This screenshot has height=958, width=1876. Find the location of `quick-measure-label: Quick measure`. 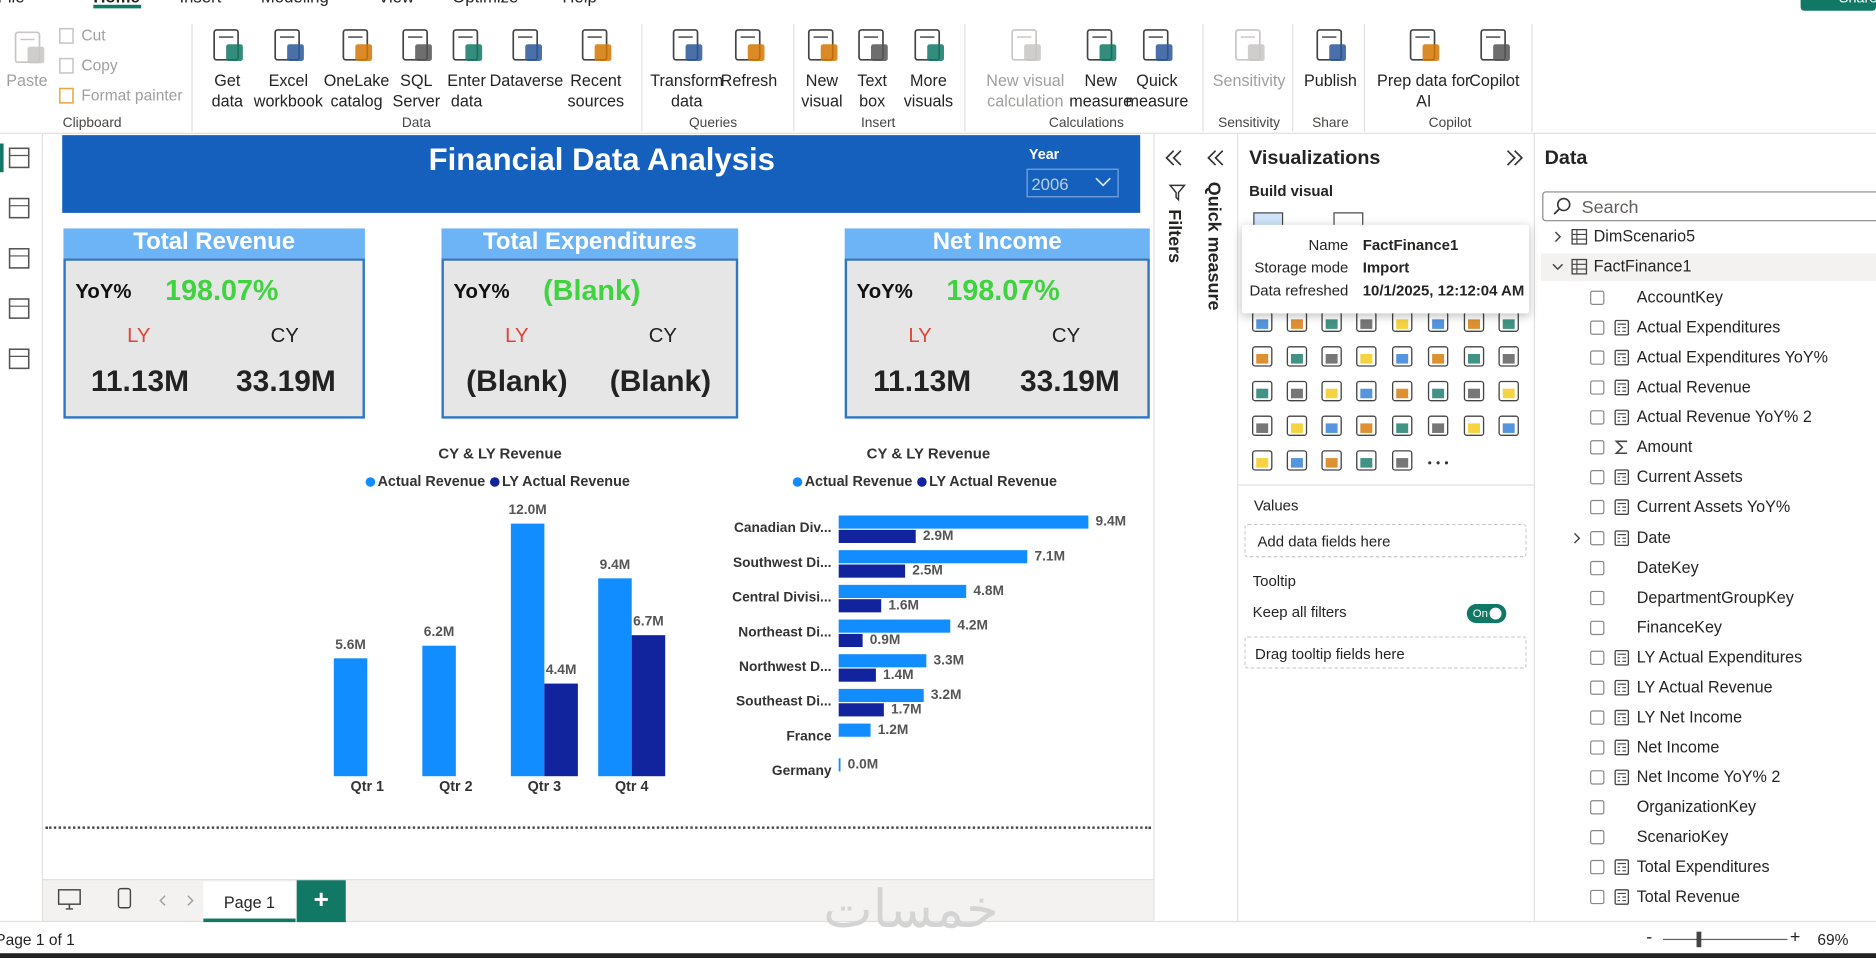

quick-measure-label: Quick measure is located at coordinates (1213, 246).